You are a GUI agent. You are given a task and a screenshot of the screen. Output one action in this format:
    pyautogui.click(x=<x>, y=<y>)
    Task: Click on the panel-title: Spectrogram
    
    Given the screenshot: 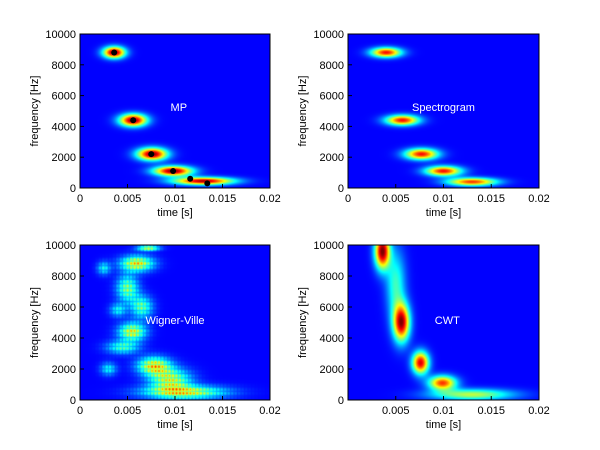 What is the action you would take?
    pyautogui.click(x=443, y=108)
    